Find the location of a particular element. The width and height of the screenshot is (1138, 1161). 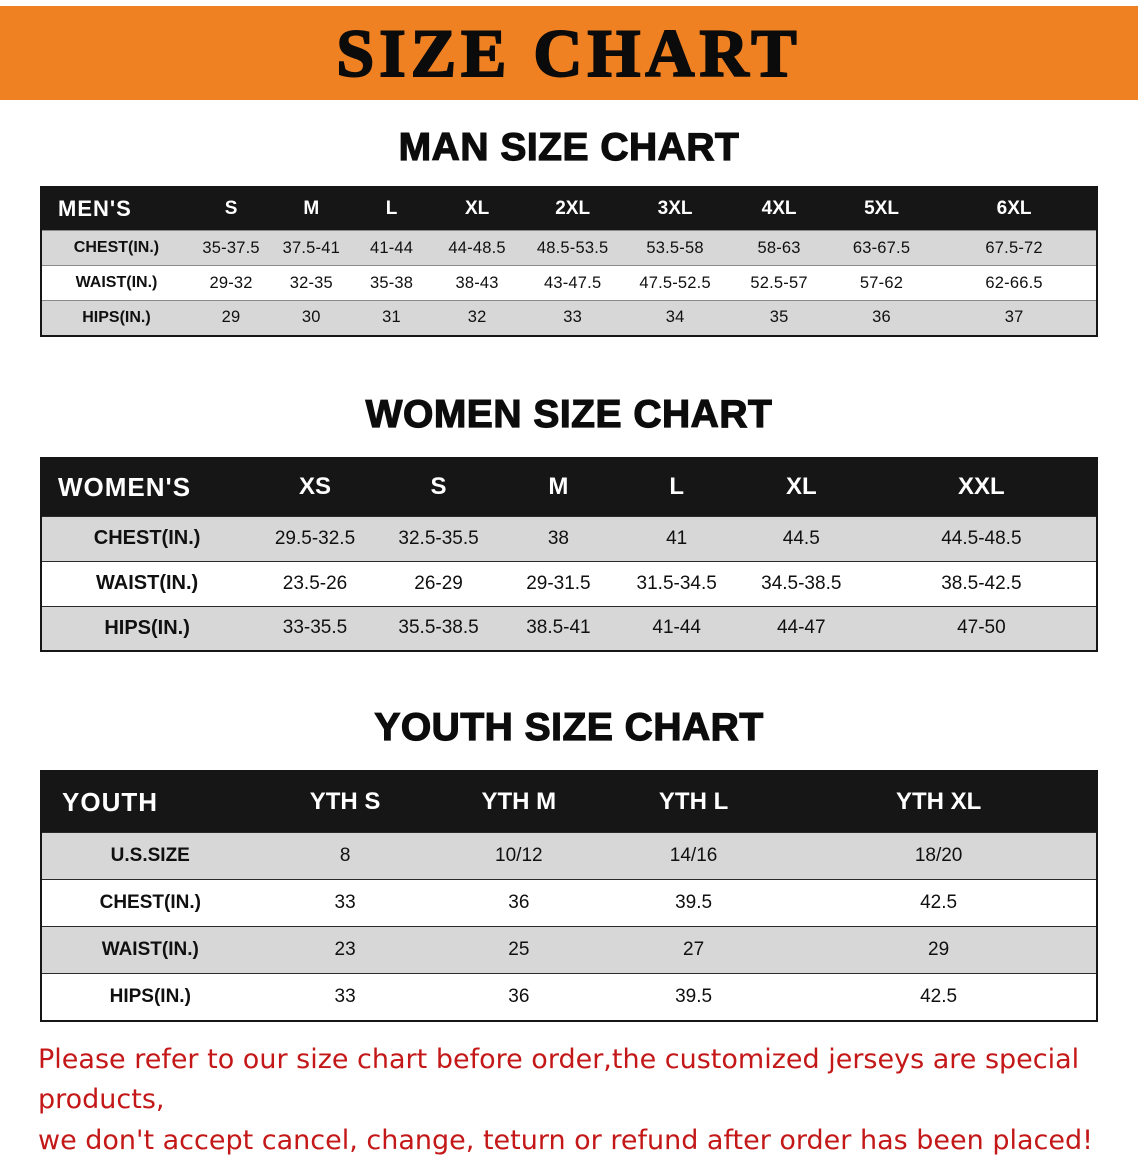

column-header: YTH L is located at coordinates (693, 802).